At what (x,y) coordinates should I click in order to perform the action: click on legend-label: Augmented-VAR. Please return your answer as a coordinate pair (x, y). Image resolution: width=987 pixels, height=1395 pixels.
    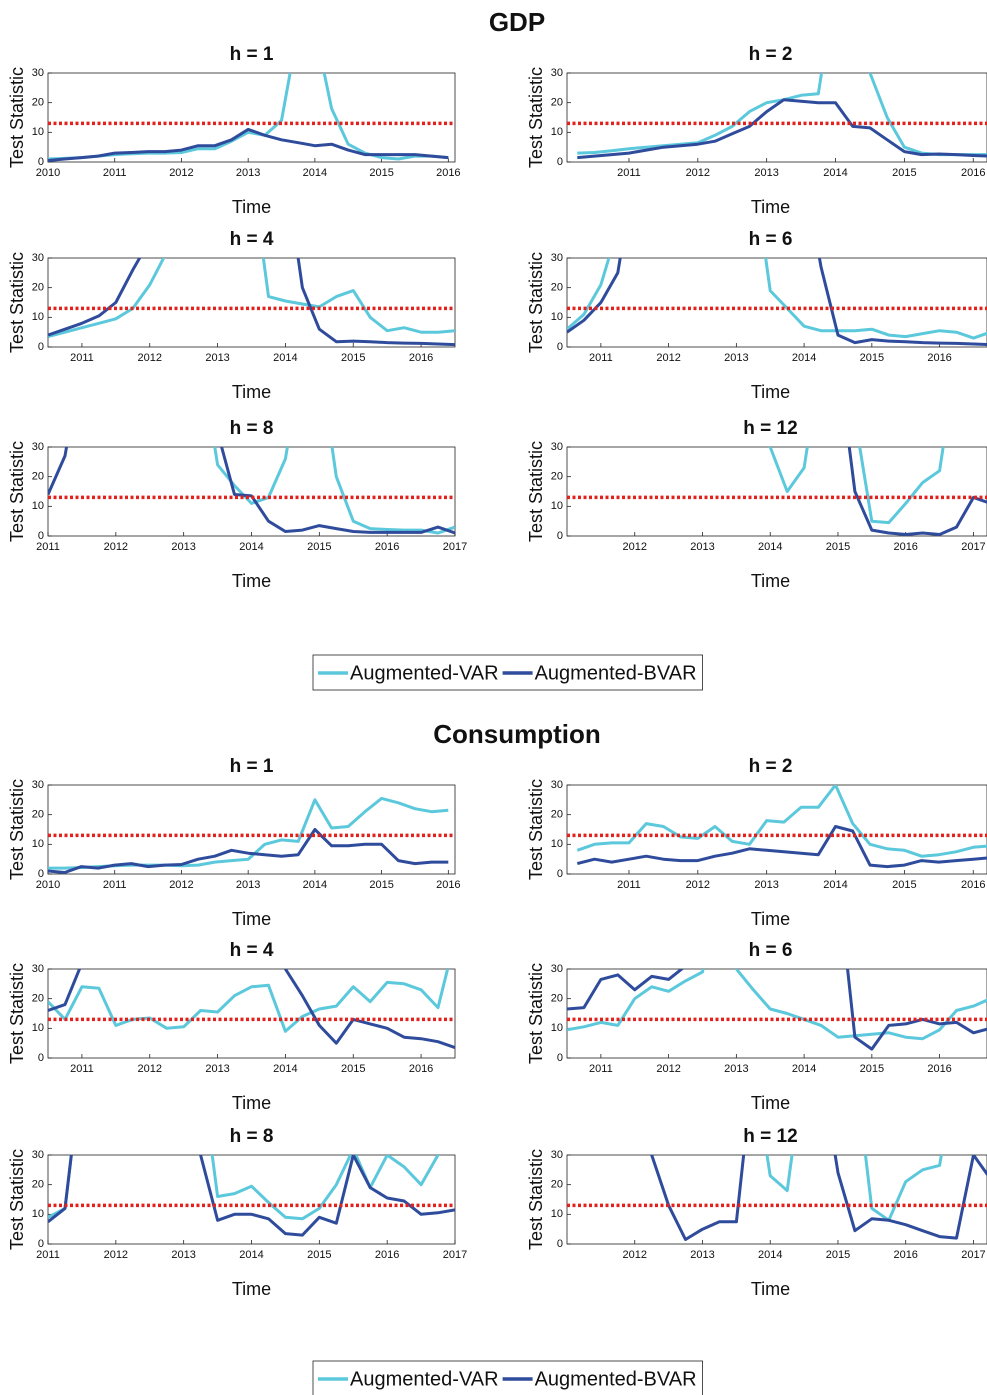
    Looking at the image, I should click on (424, 673).